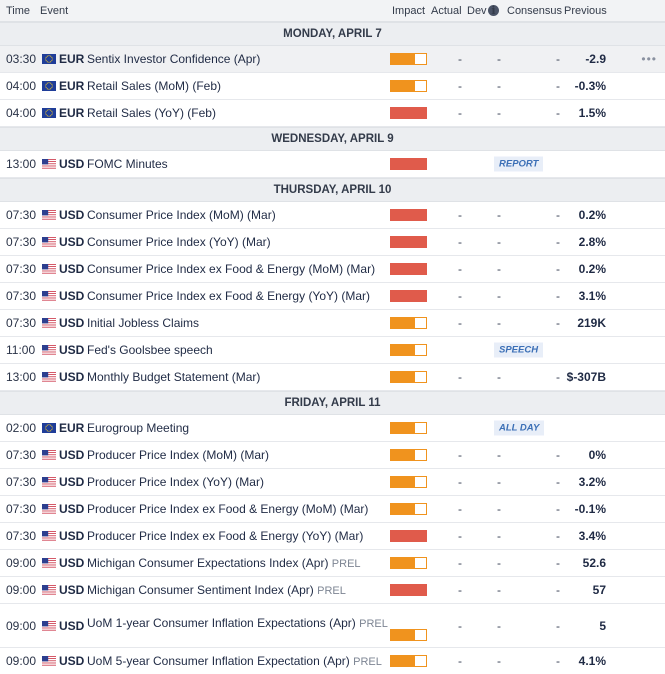 This screenshot has height=674, width=665. I want to click on event-name-text: Monthly Budget Statement (Mar), so click(174, 377).